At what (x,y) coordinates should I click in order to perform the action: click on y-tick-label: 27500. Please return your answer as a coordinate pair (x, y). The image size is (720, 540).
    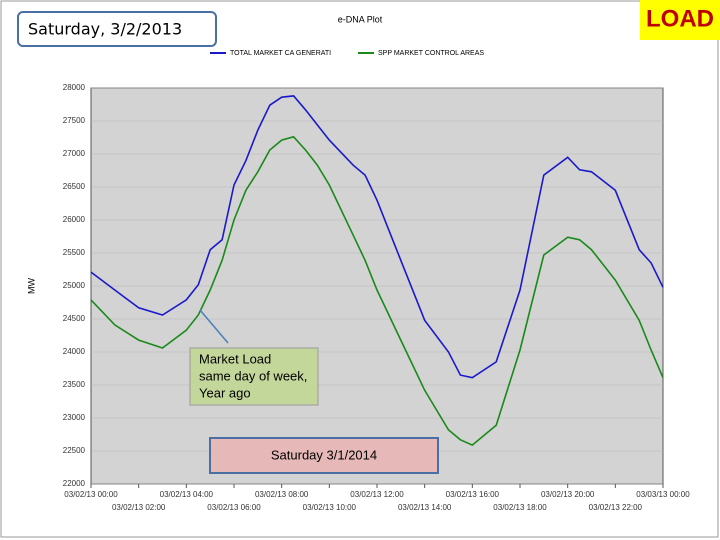
    Looking at the image, I should click on (74, 120).